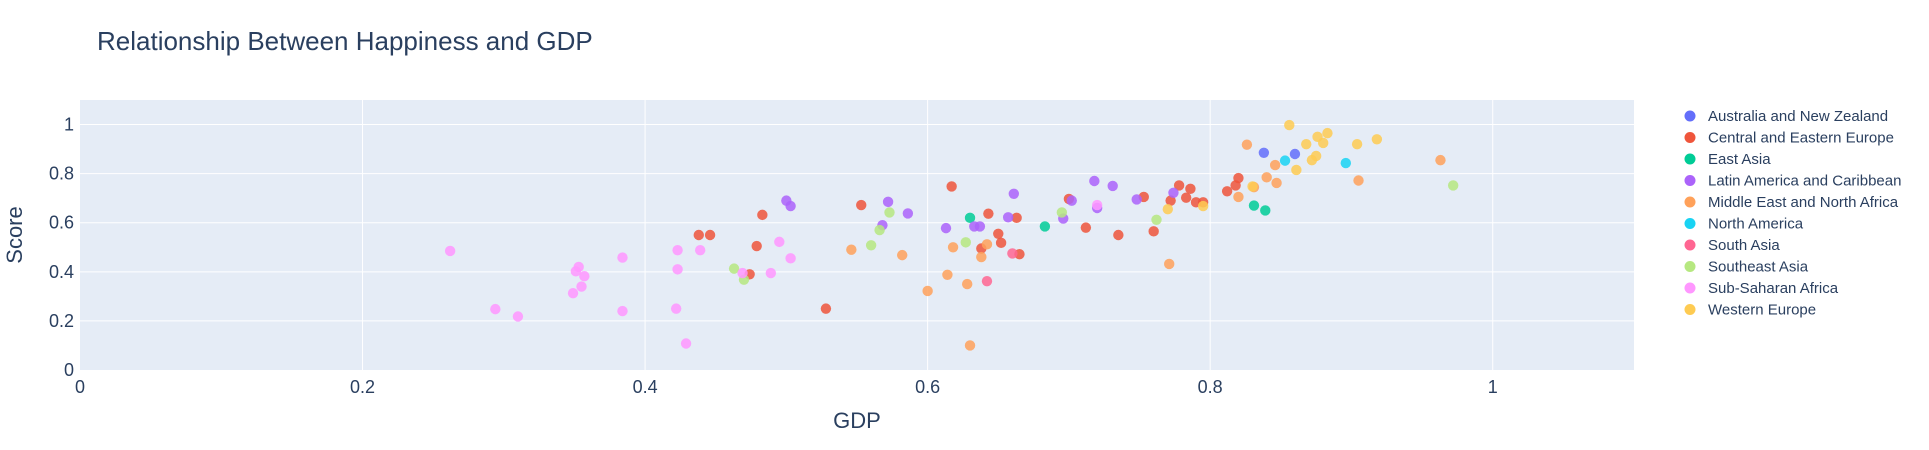  Describe the element at coordinates (645, 387) in the screenshot. I see `x-tick-label: 0.4` at that location.